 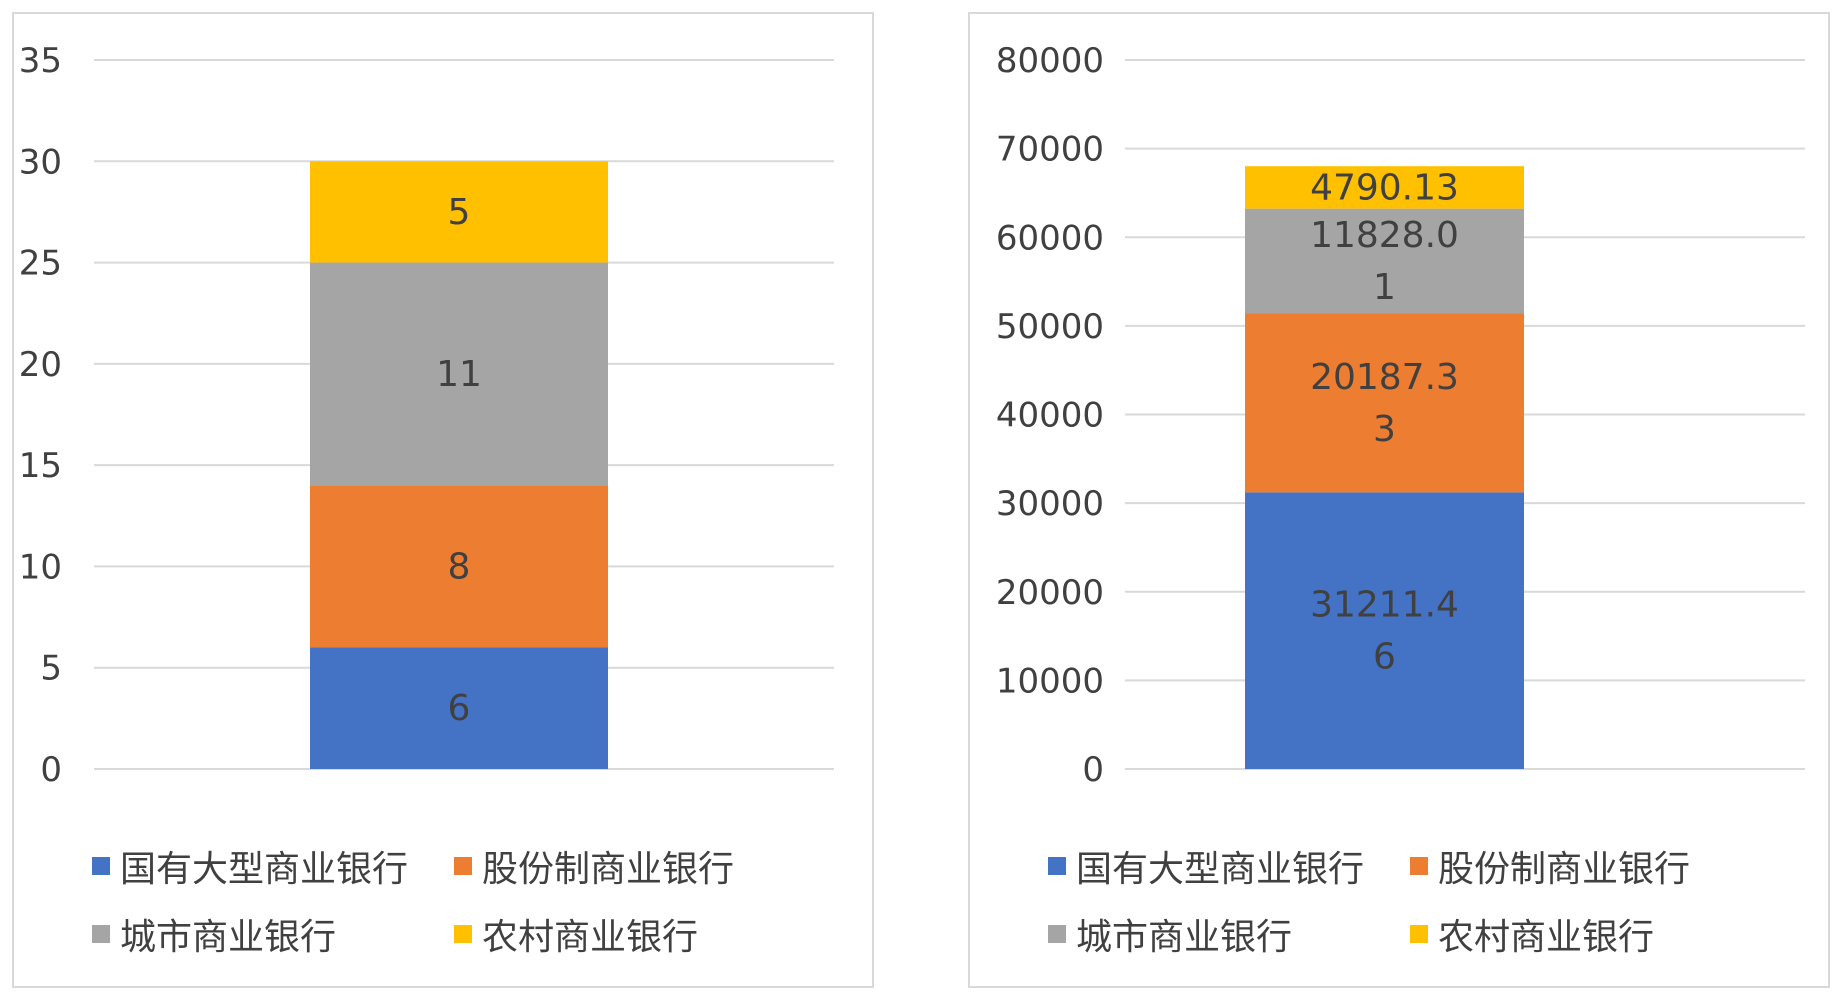 I want to click on y-tick-label: 80000, so click(x=1050, y=61).